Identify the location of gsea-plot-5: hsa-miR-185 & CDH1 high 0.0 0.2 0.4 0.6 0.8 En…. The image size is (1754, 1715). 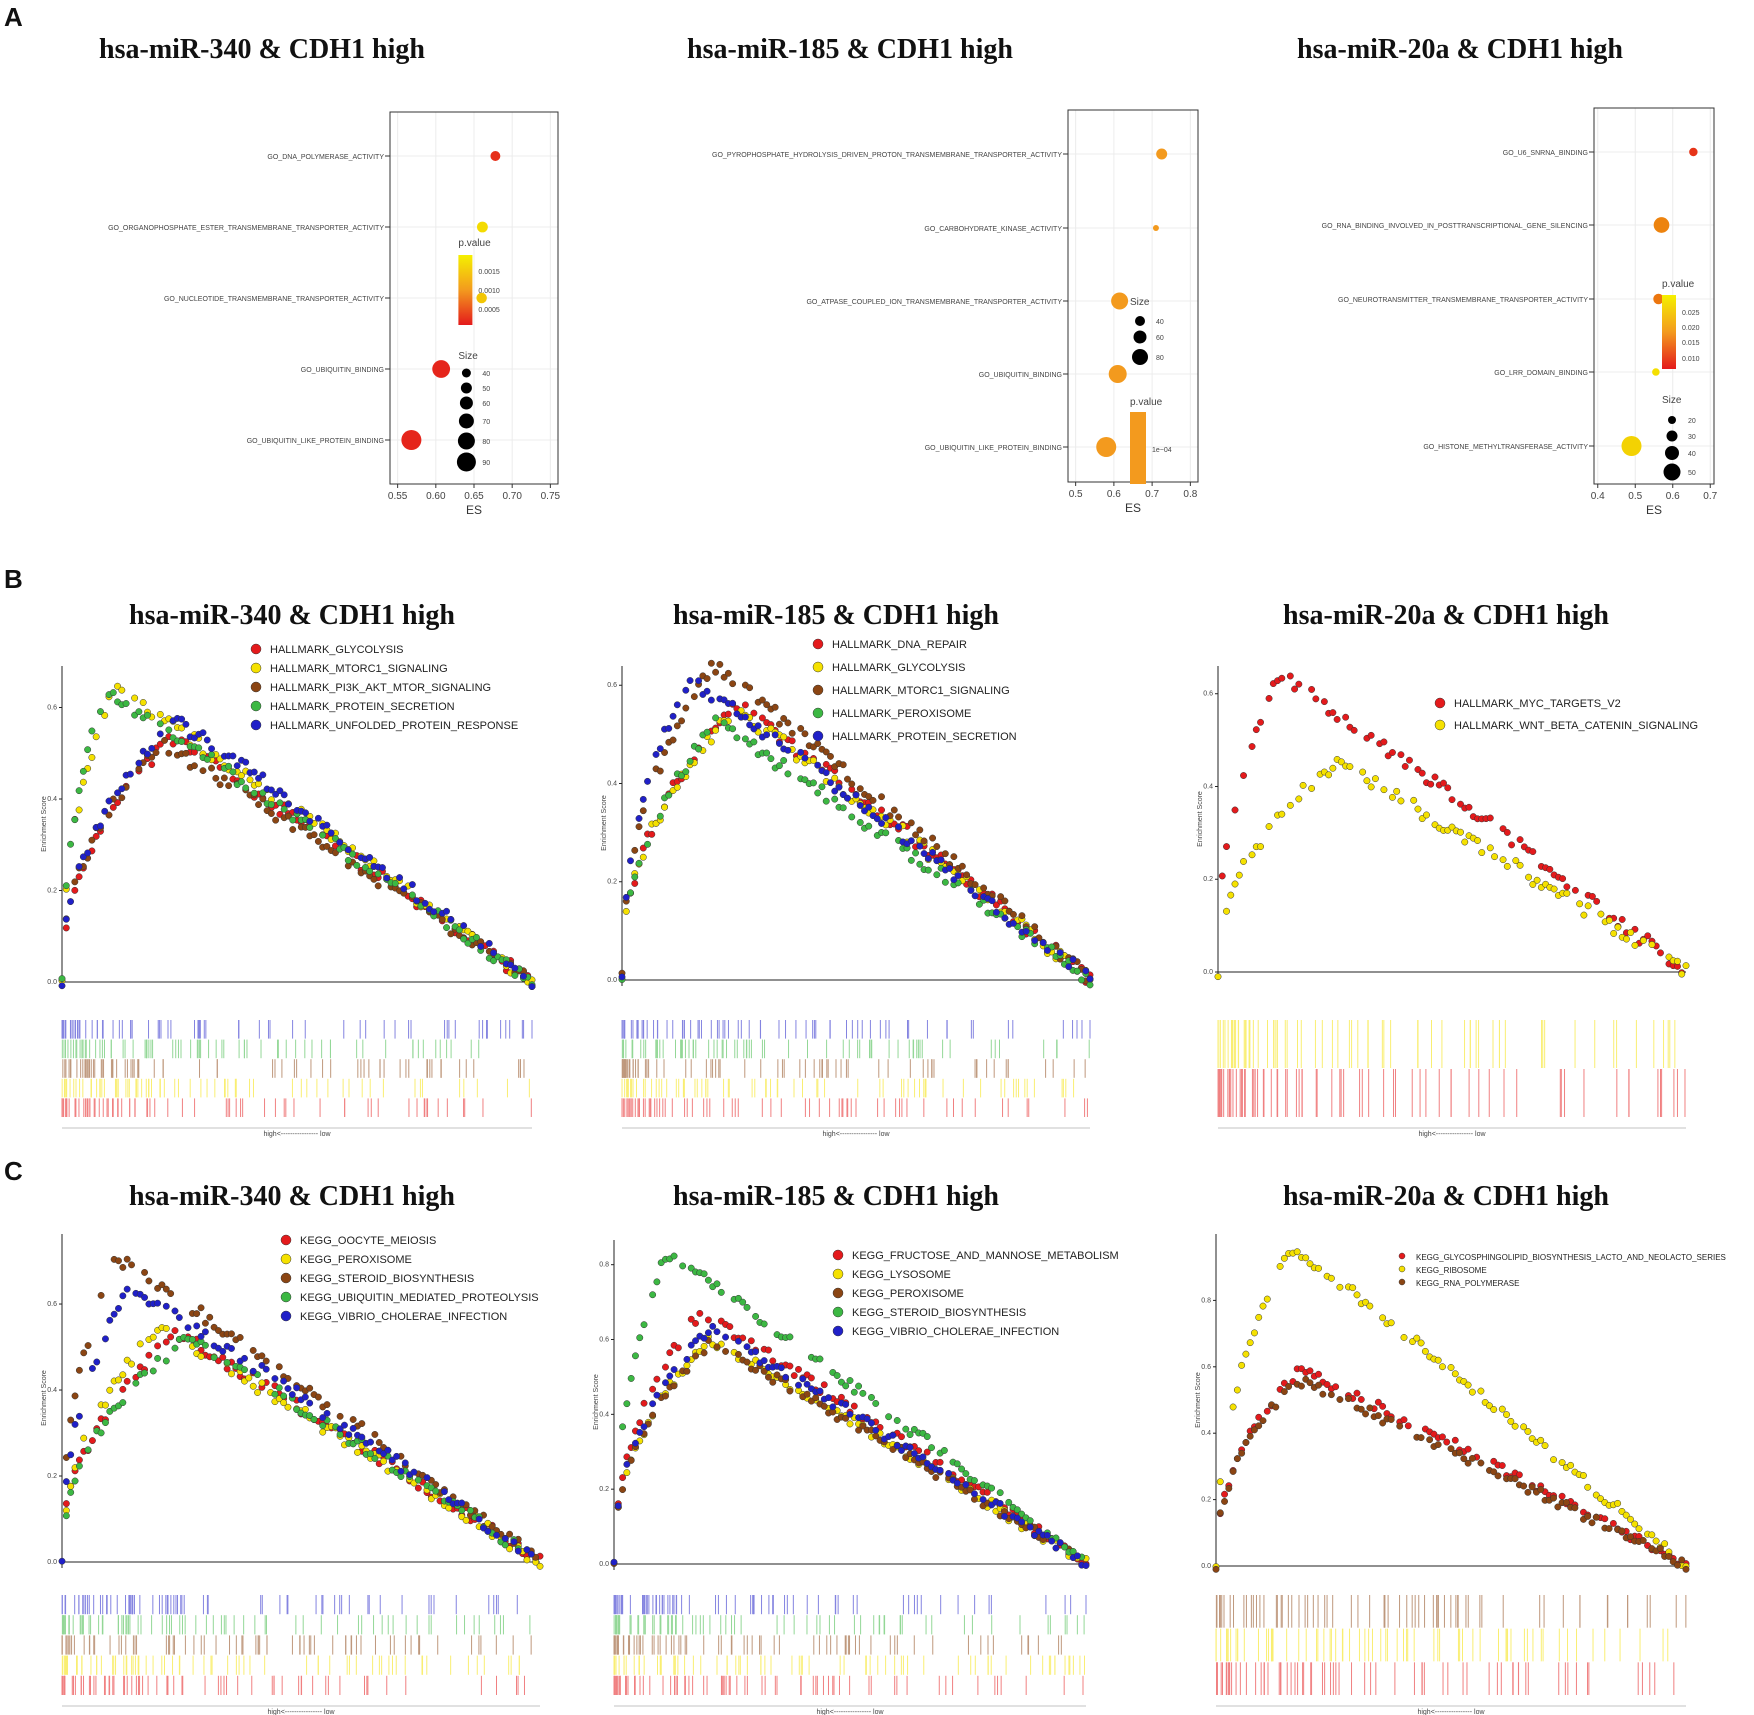
(856, 1448).